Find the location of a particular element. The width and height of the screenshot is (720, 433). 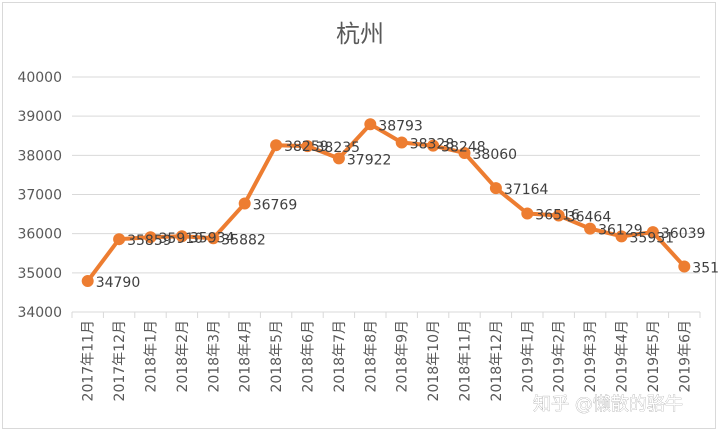

y-tick-label: 37000 is located at coordinates (39, 196).